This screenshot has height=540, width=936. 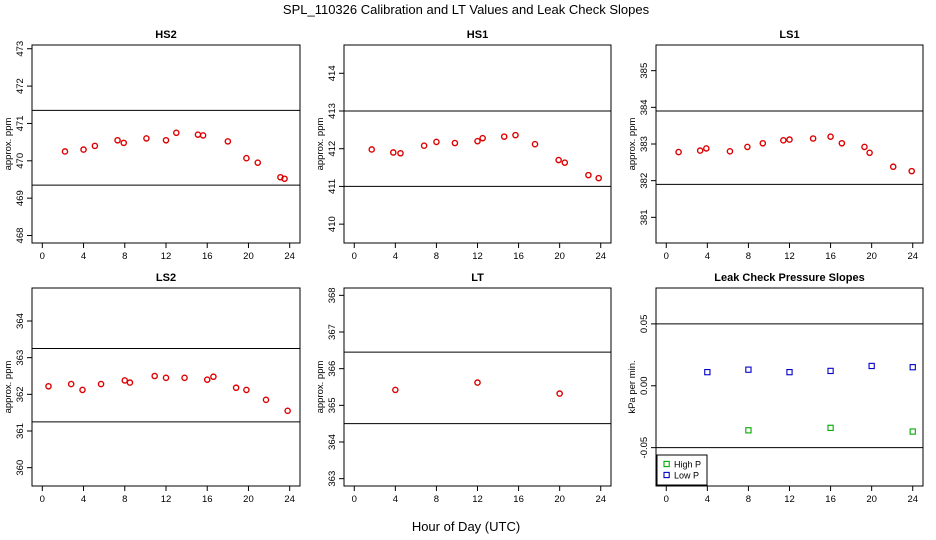 I want to click on x-tick-label-ls1-6: 24, so click(x=912, y=256).